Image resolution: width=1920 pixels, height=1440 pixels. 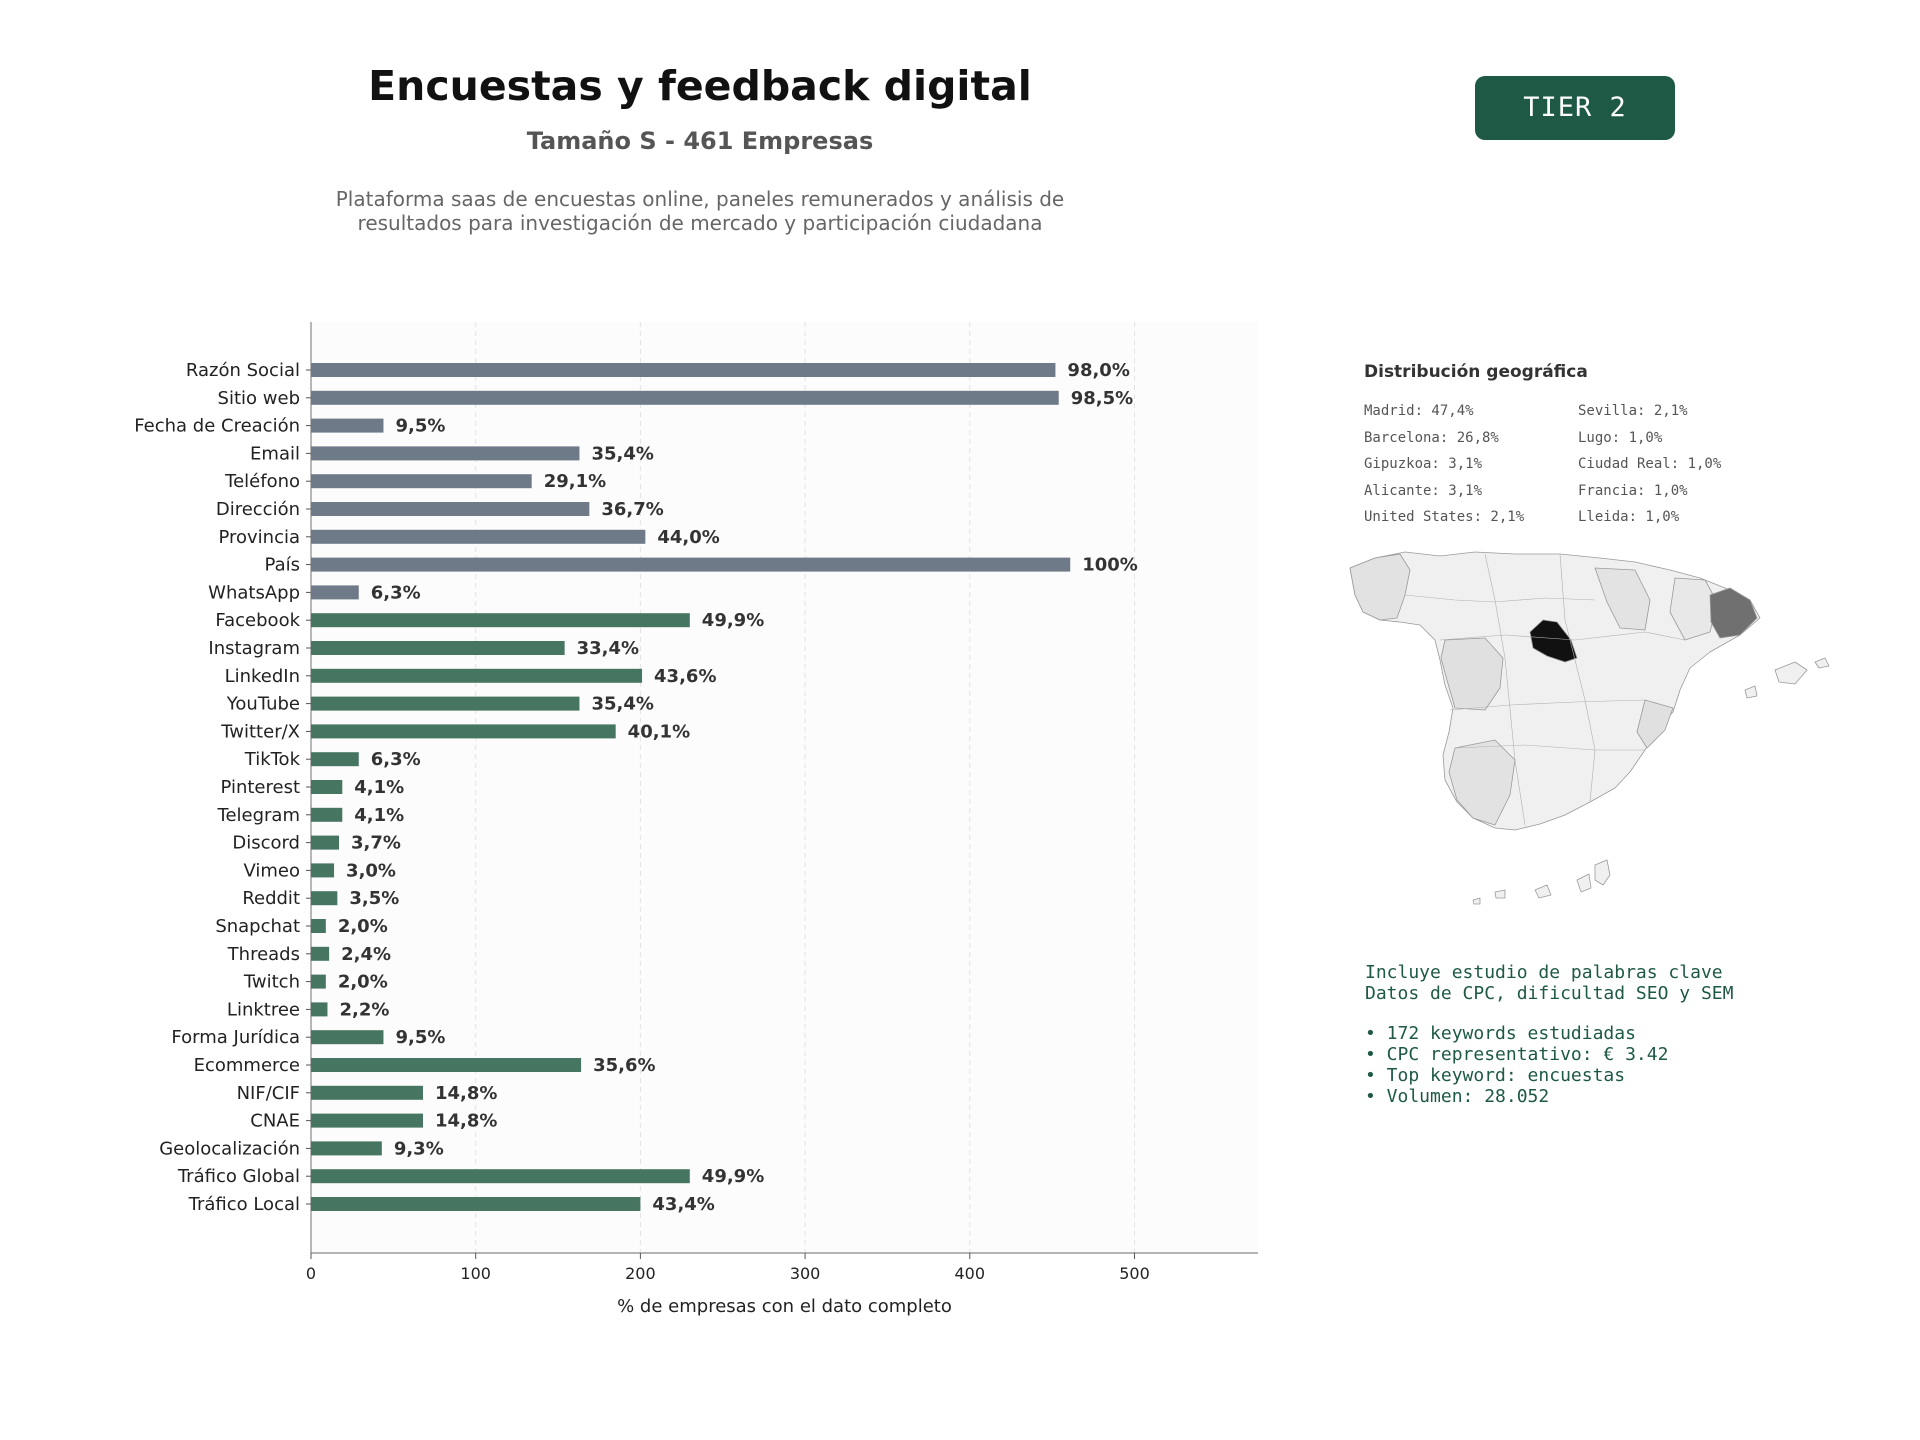 I want to click on category-label: Provincia, so click(x=259, y=537).